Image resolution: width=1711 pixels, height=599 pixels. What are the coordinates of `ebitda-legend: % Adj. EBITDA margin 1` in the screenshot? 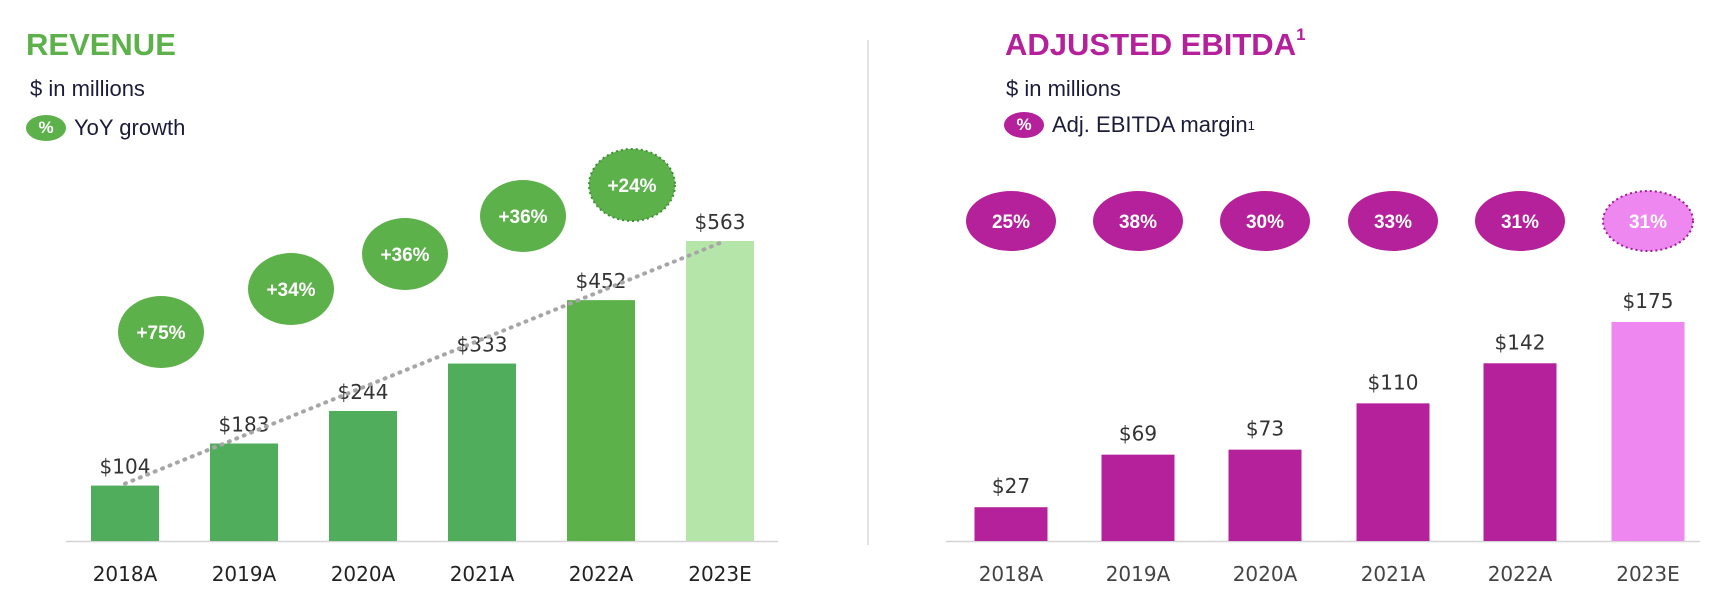 It's located at (1129, 125).